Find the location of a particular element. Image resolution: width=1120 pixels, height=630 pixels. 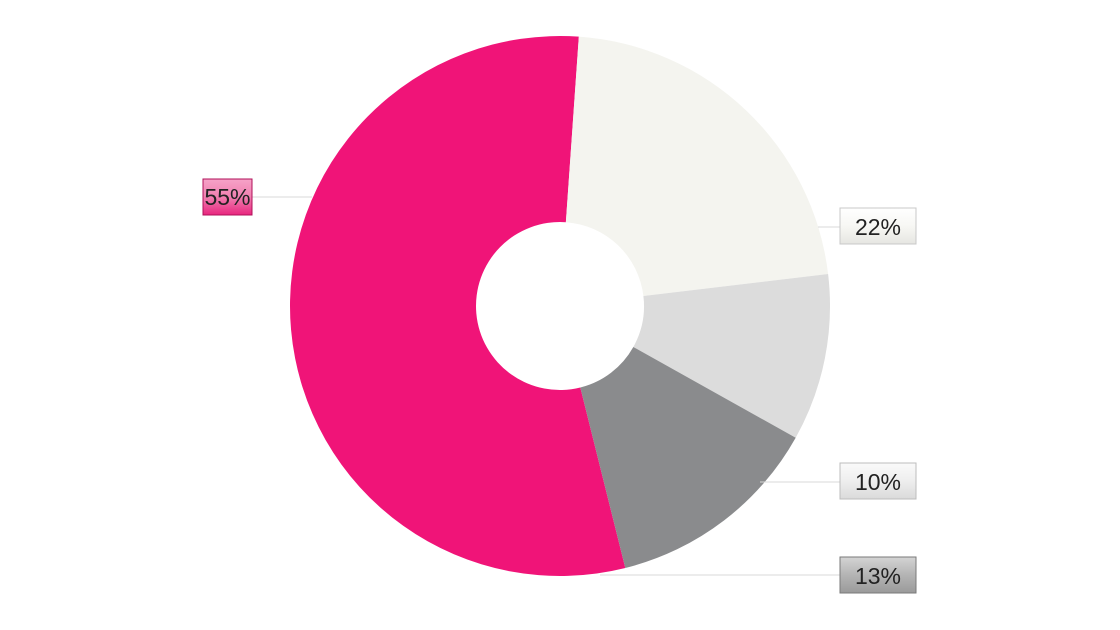

slice-label-10: 10% is located at coordinates (878, 481).